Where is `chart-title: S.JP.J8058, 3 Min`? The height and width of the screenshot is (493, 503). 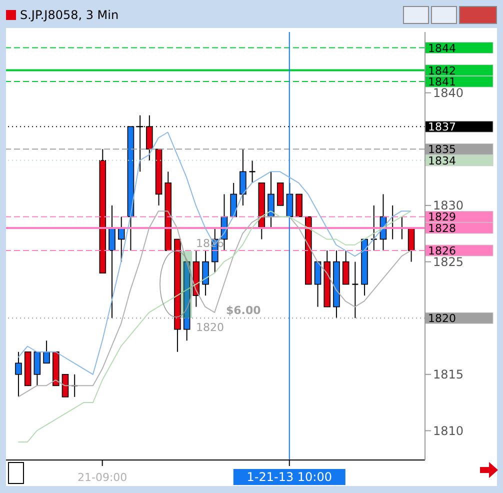 chart-title: S.JP.J8058, 3 Min is located at coordinates (69, 15).